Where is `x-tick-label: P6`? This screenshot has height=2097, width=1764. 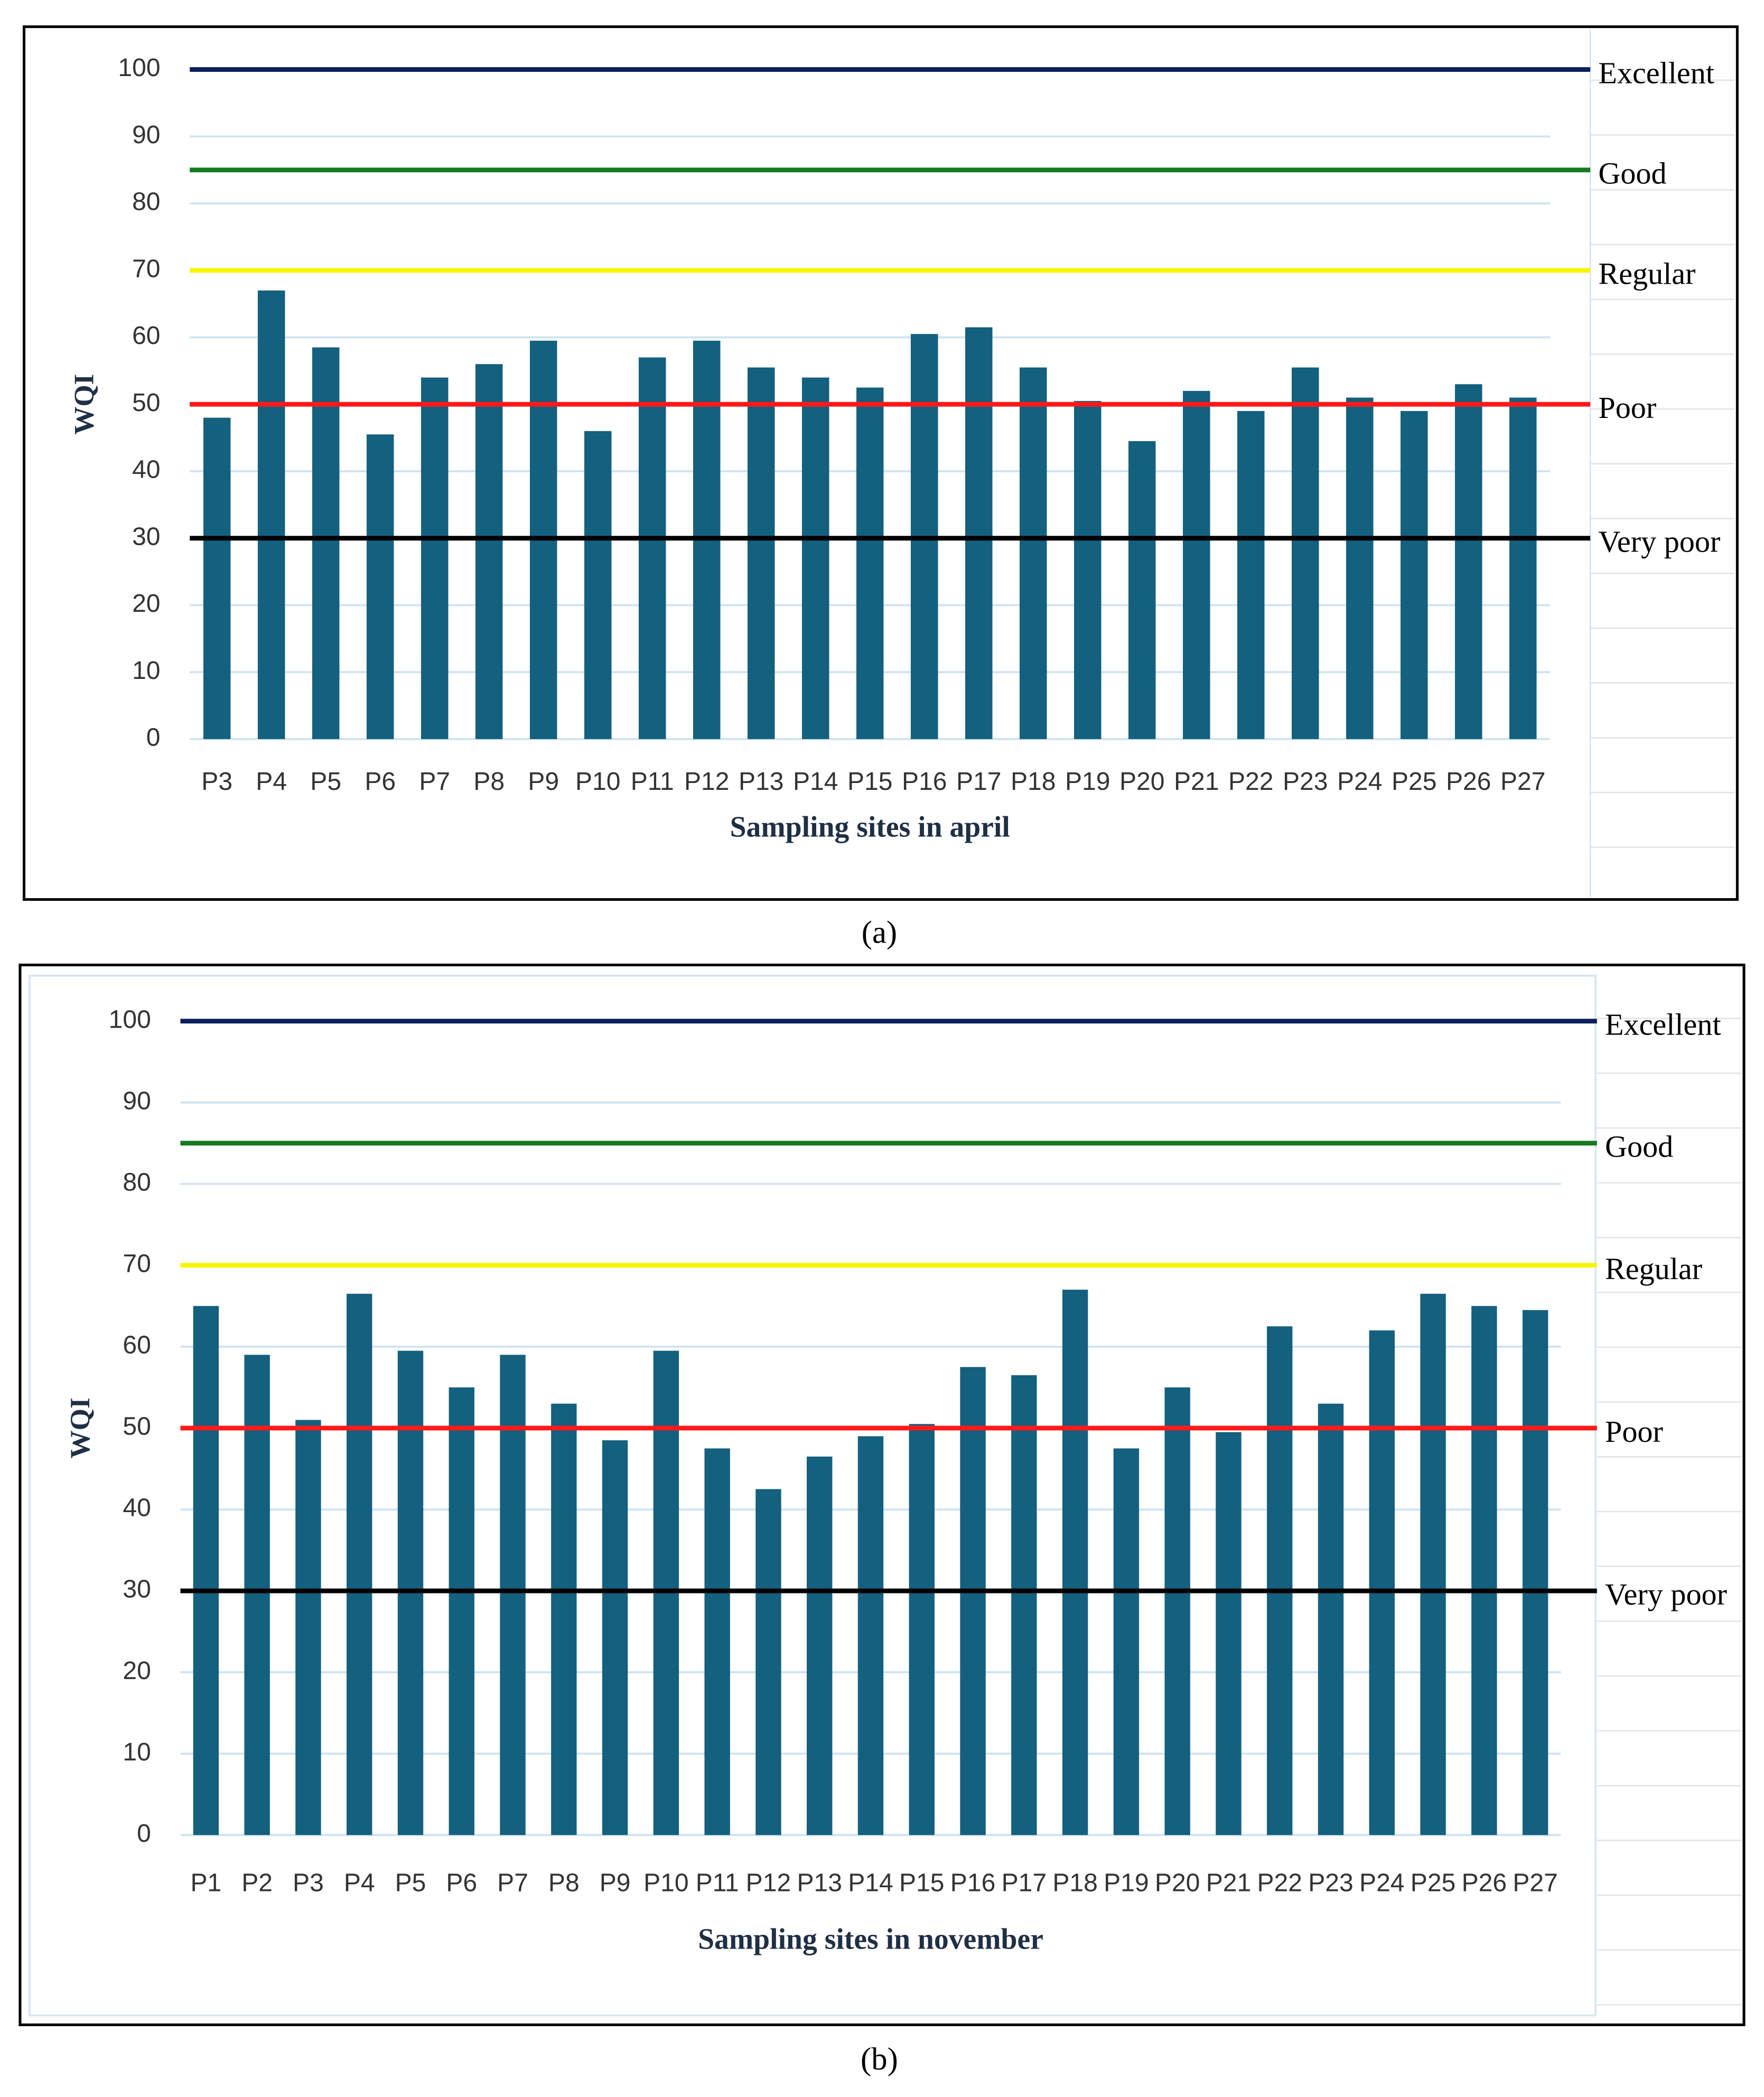 x-tick-label: P6 is located at coordinates (380, 781).